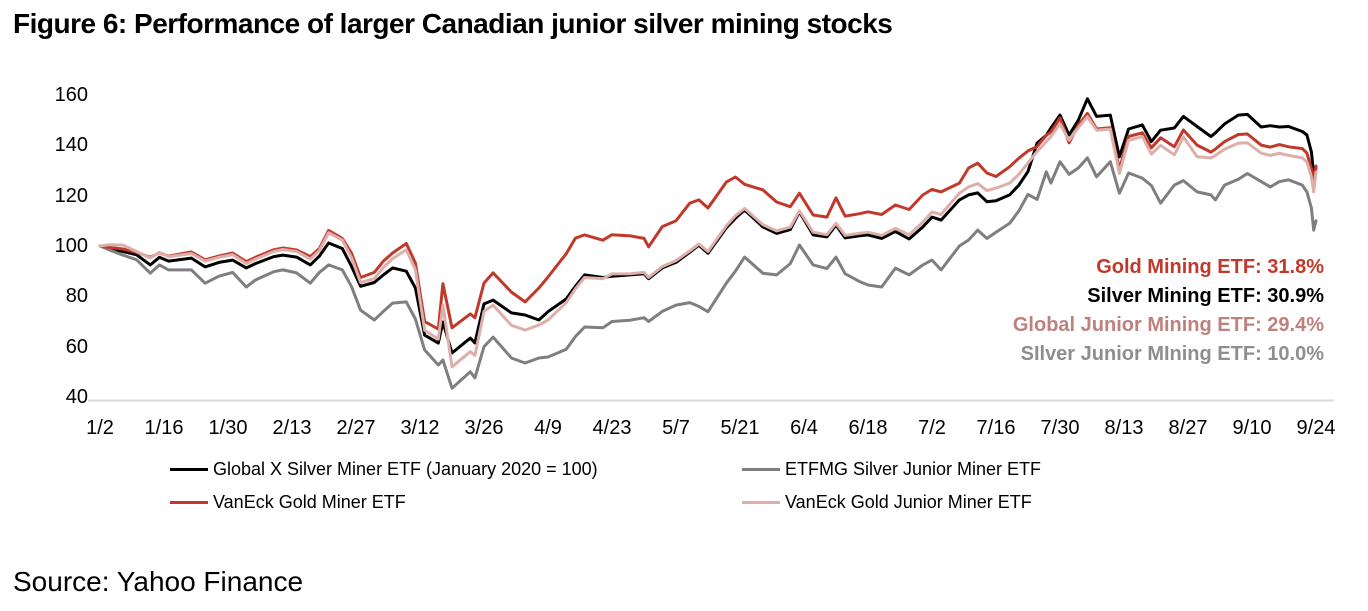  I want to click on x-tick-7-2: 7/2, so click(932, 428).